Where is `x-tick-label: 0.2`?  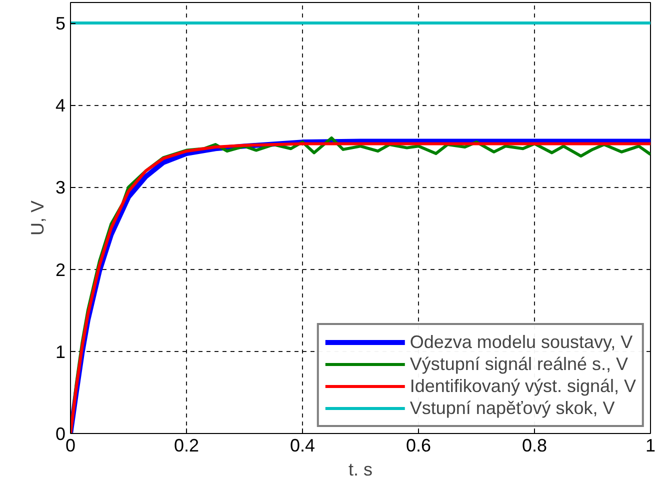 x-tick-label: 0.2 is located at coordinates (187, 446).